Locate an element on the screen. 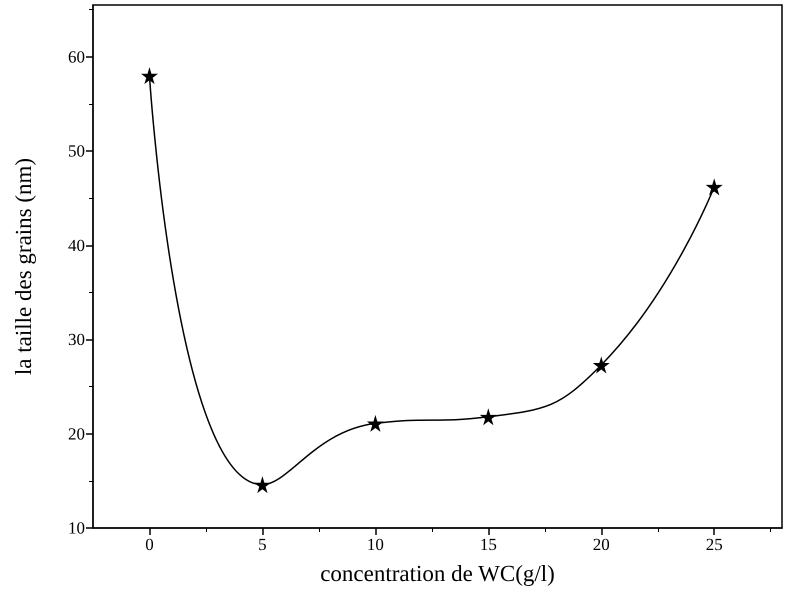 This screenshot has width=785, height=607. y-tick-label: 40 is located at coordinates (76, 245).